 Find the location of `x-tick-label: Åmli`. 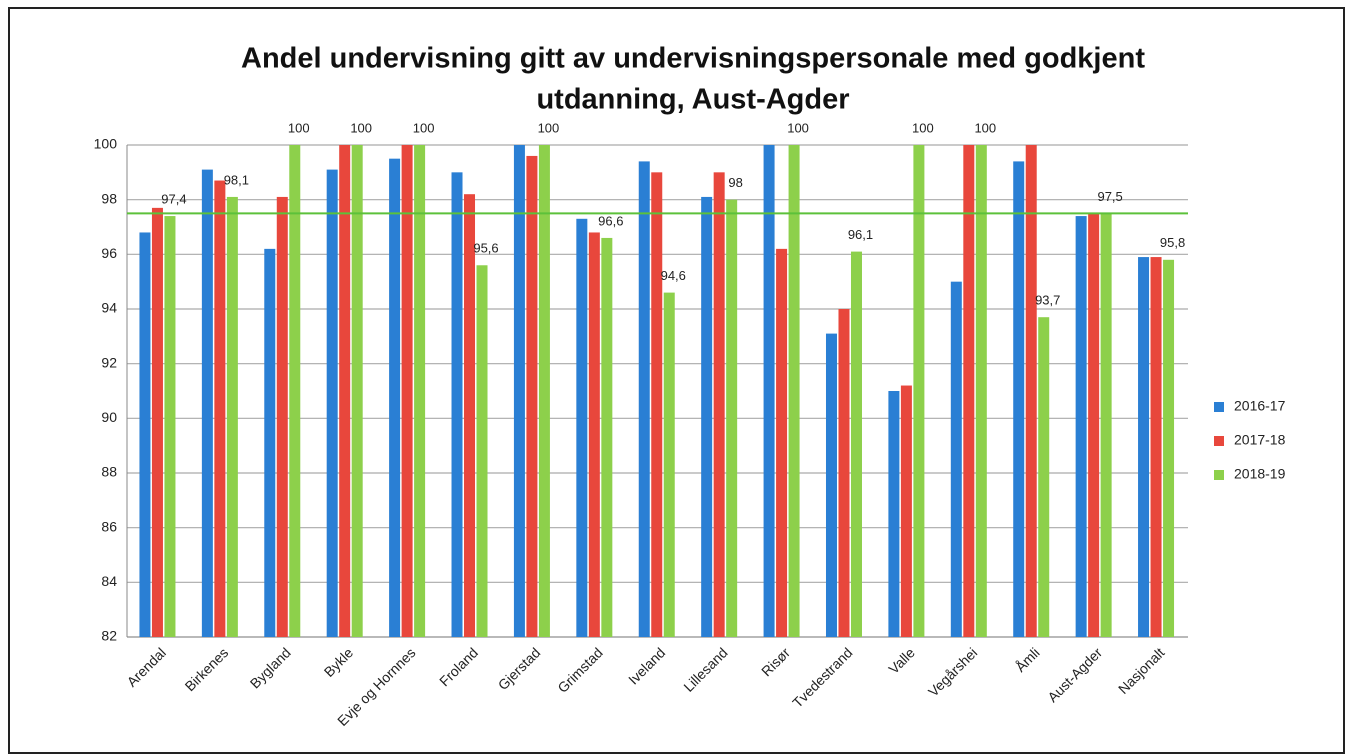

x-tick-label: Åmli is located at coordinates (1027, 659).